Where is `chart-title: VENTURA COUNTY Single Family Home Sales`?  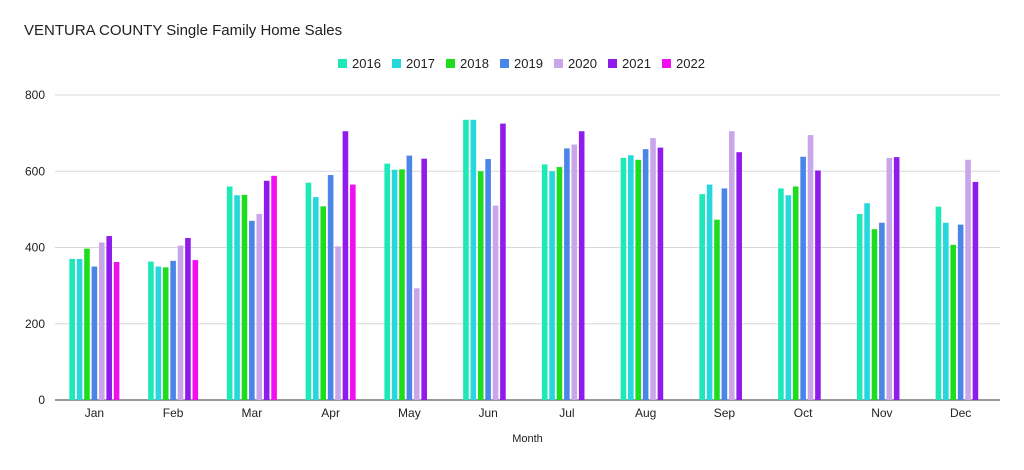
chart-title: VENTURA COUNTY Single Family Home Sales is located at coordinates (183, 30).